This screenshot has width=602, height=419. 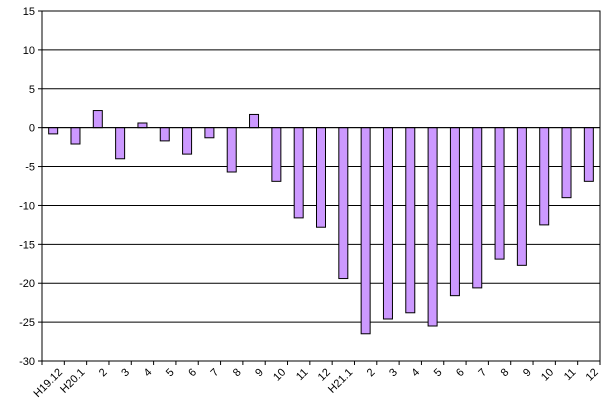 I want to click on y-tick-label: -30, so click(x=27, y=362).